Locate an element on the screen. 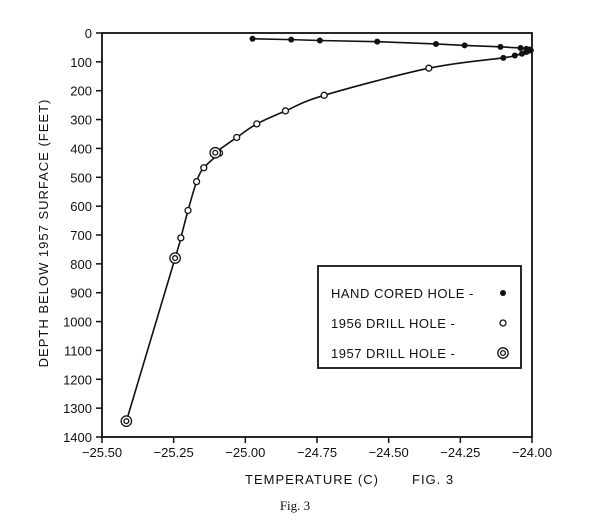 This screenshot has height=531, width=600. y-tick-label: 600 is located at coordinates (81, 206).